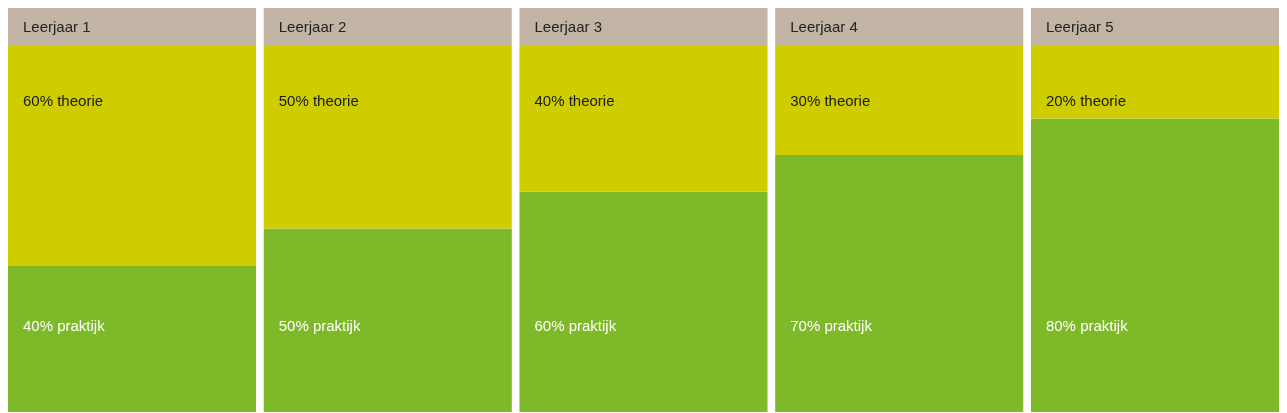 Image resolution: width=1287 pixels, height=413 pixels. Describe the element at coordinates (830, 100) in the screenshot. I see `data-label: 30% theorie` at that location.